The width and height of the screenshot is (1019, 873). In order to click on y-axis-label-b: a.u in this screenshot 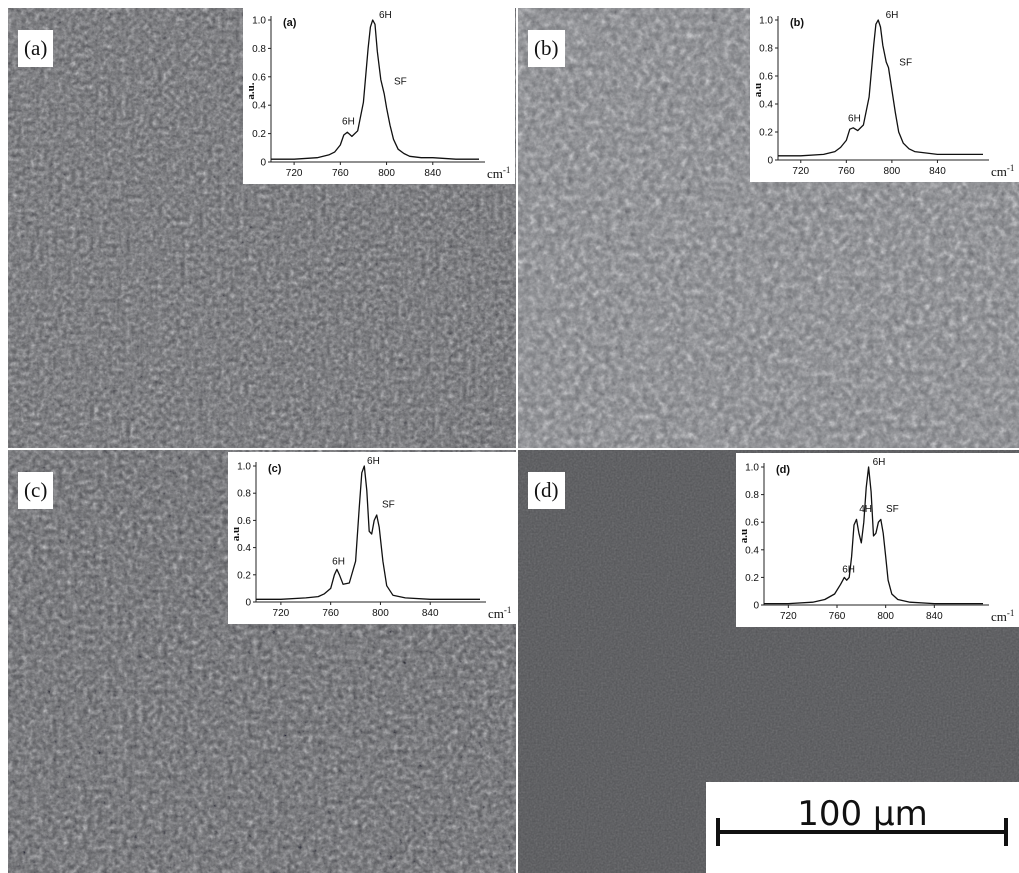, I will do `click(758, 90)`.